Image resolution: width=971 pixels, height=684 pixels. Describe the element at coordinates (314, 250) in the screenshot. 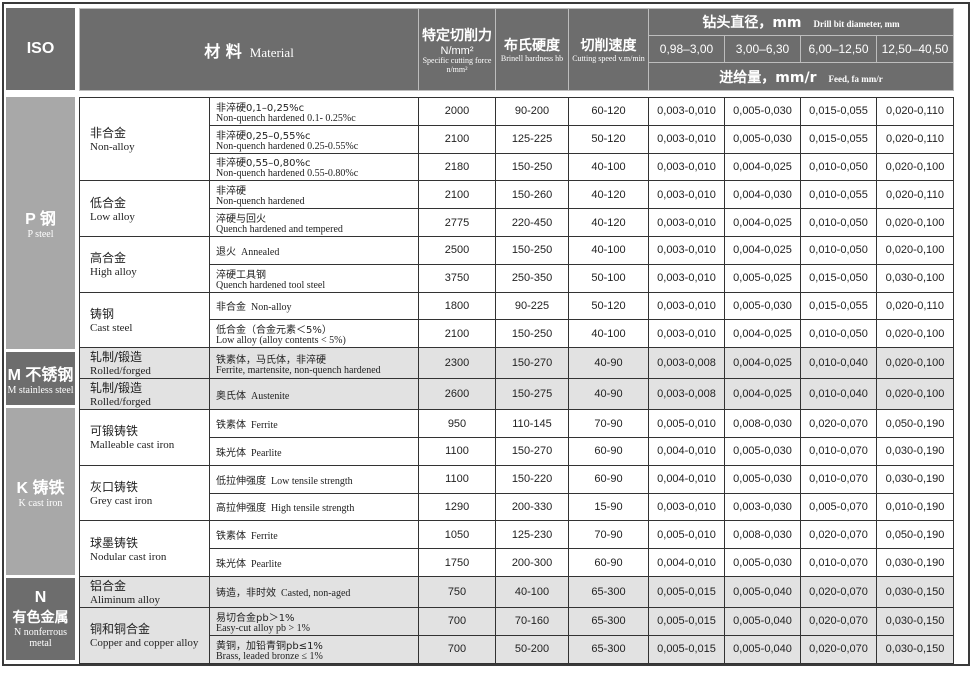

I see `material-condition: 退火 Annealed` at that location.